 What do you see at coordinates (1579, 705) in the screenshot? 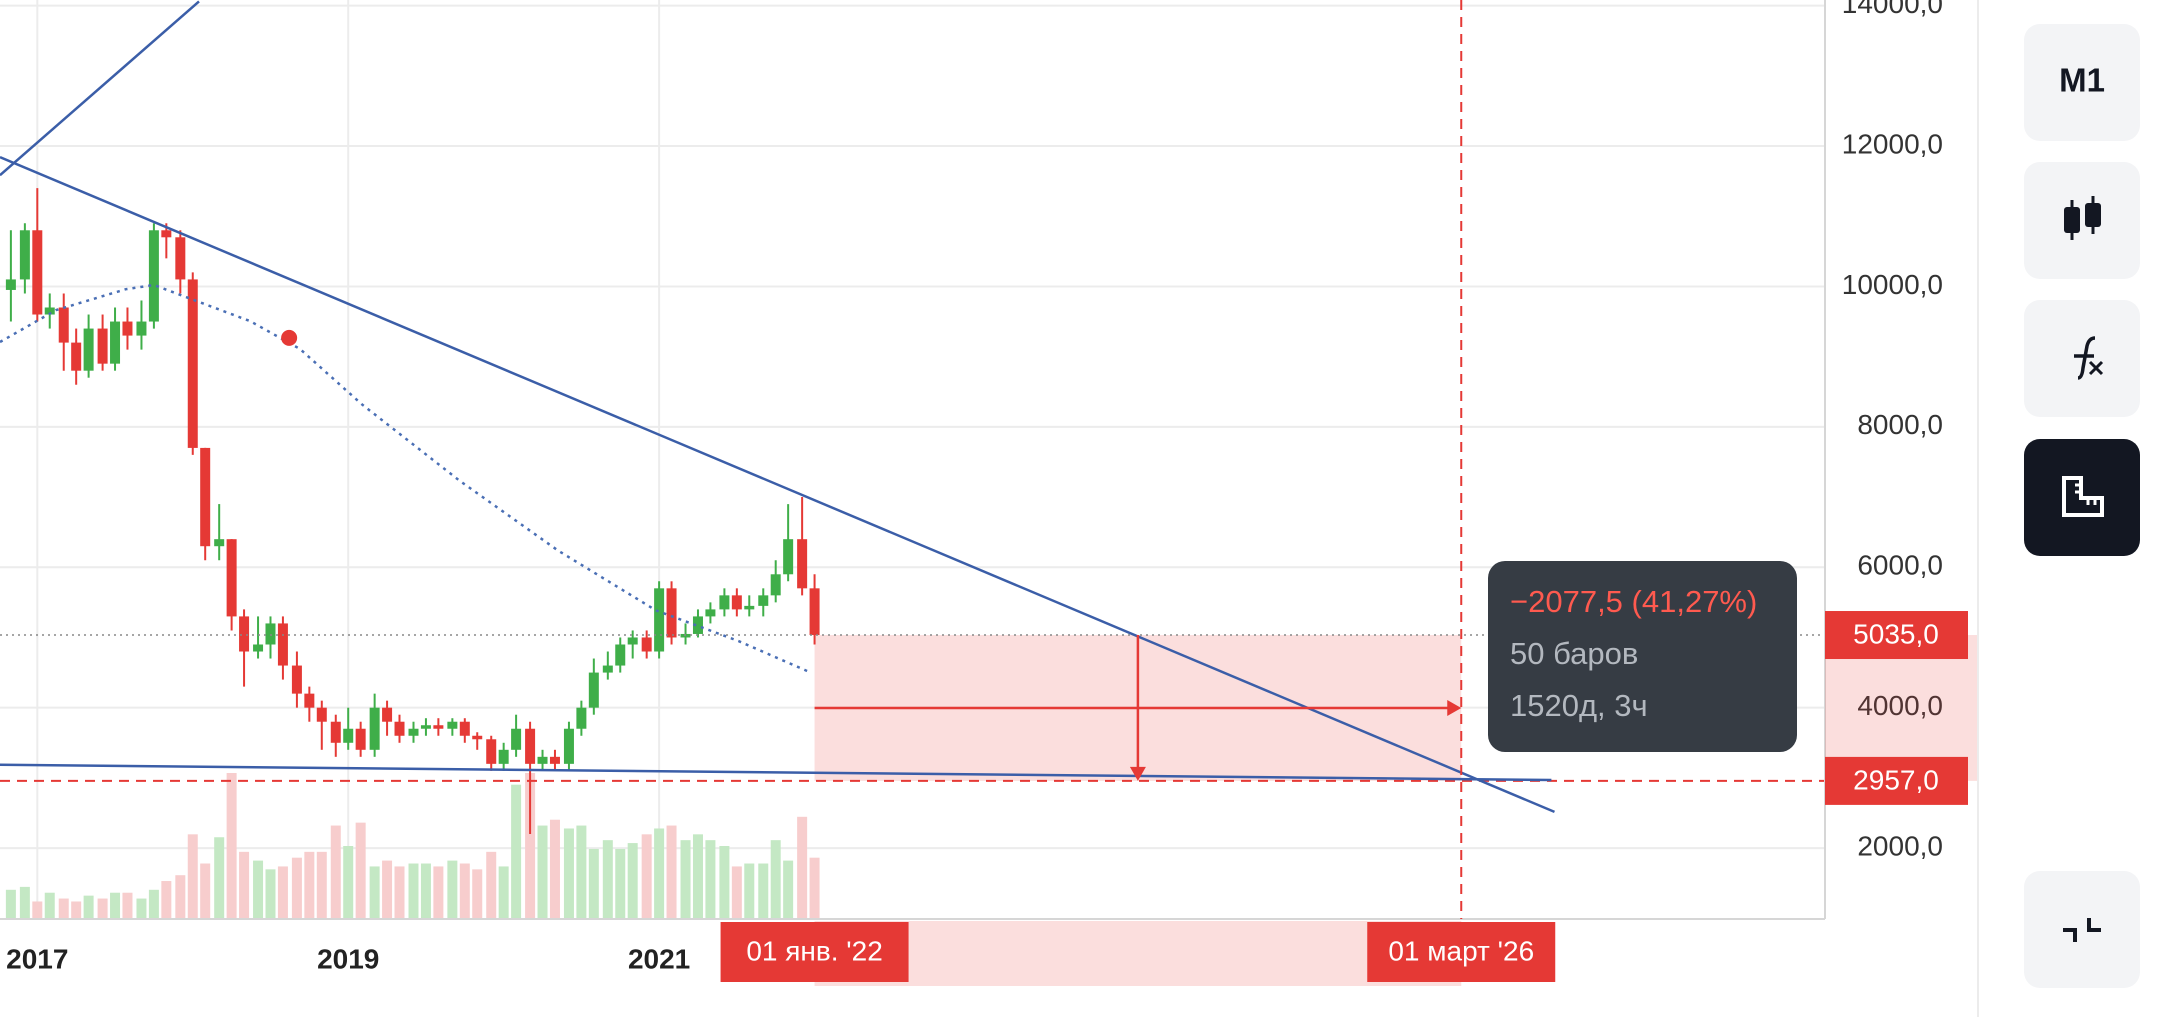
I see `tooltip-duration: 1520д, 3ч` at bounding box center [1579, 705].